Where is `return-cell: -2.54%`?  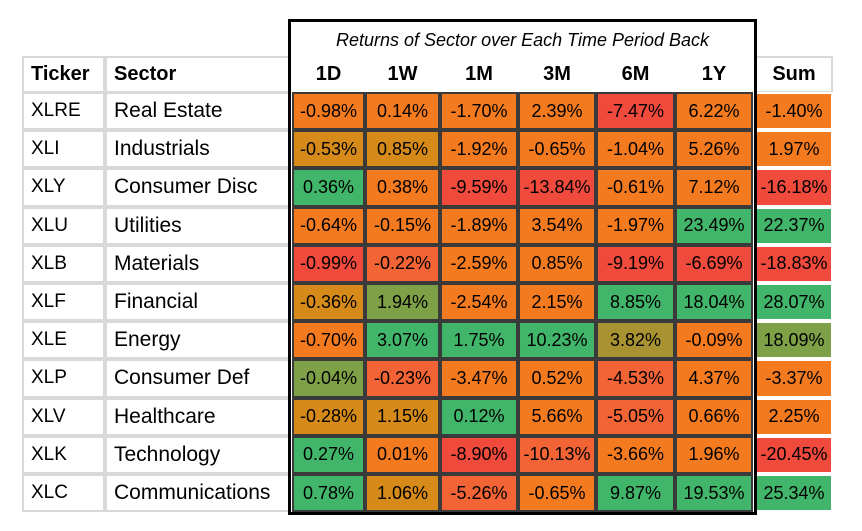
return-cell: -2.54% is located at coordinates (479, 302).